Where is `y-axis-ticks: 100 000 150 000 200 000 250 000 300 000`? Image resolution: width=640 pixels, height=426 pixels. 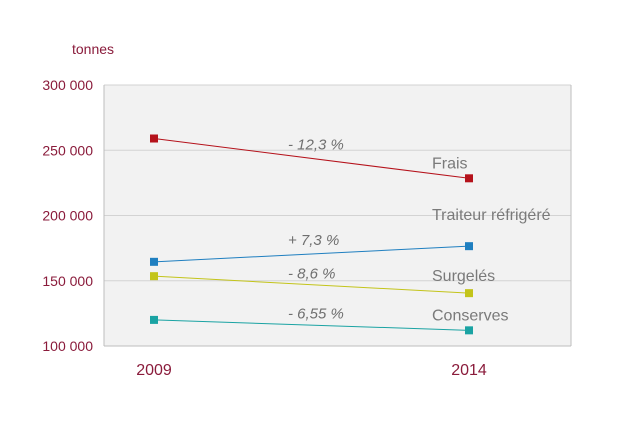 y-axis-ticks: 100 000 150 000 200 000 250 000 300 000 is located at coordinates (67, 215).